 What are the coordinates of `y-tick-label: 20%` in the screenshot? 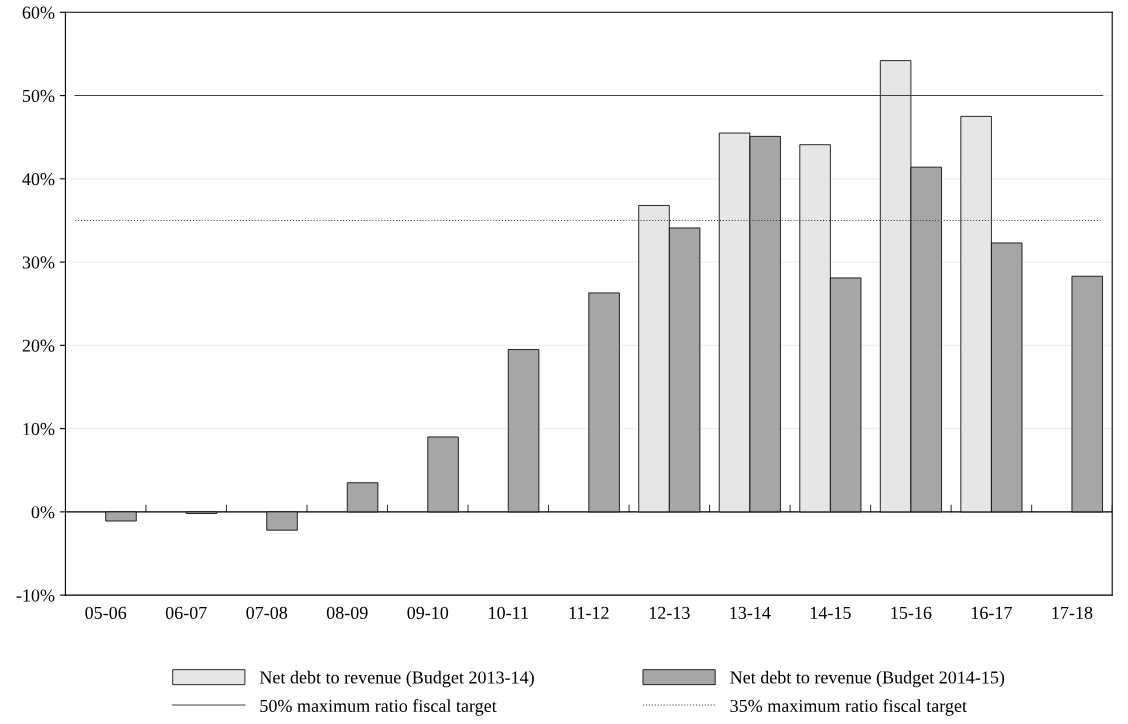 It's located at (38, 345).